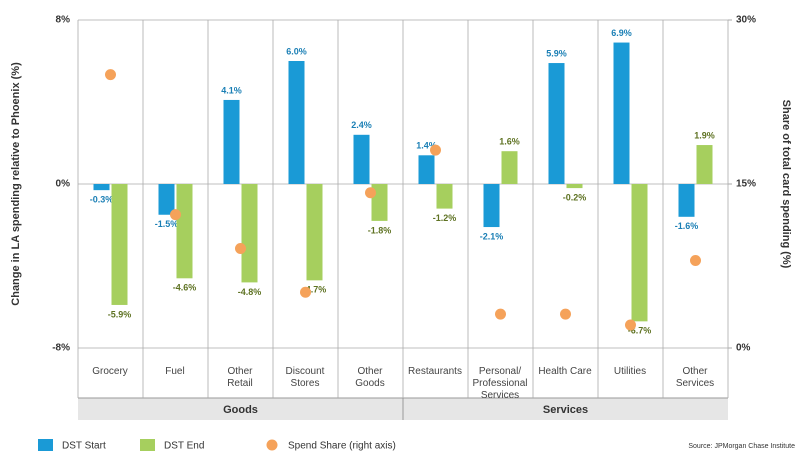 Image resolution: width=800 pixels, height=471 pixels. What do you see at coordinates (746, 184) in the screenshot?
I see `y2-tick-label: 15%` at bounding box center [746, 184].